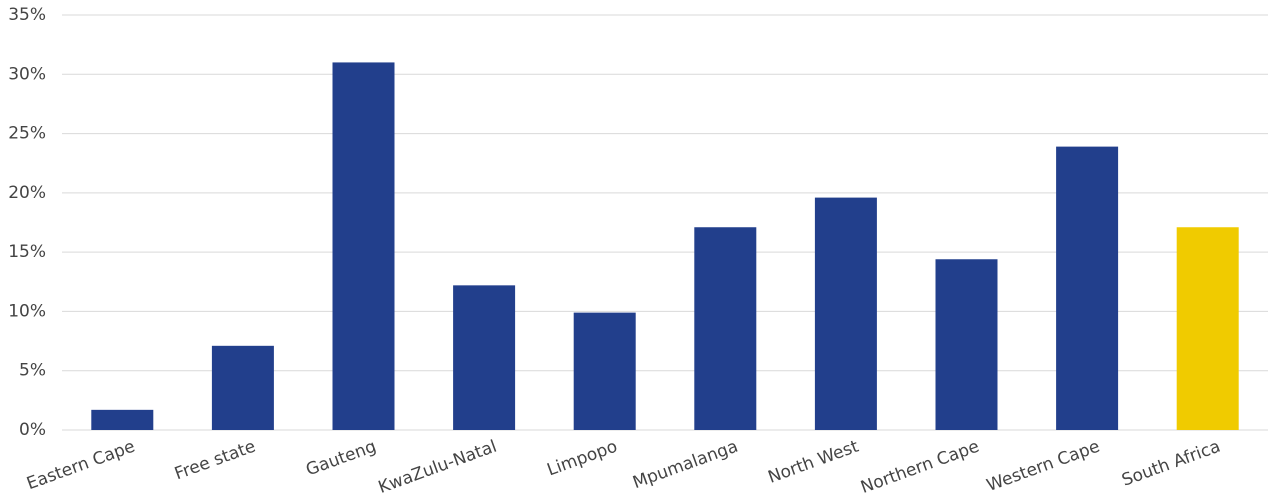  What do you see at coordinates (32, 371) in the screenshot?
I see `y-tick-label: 5%` at bounding box center [32, 371].